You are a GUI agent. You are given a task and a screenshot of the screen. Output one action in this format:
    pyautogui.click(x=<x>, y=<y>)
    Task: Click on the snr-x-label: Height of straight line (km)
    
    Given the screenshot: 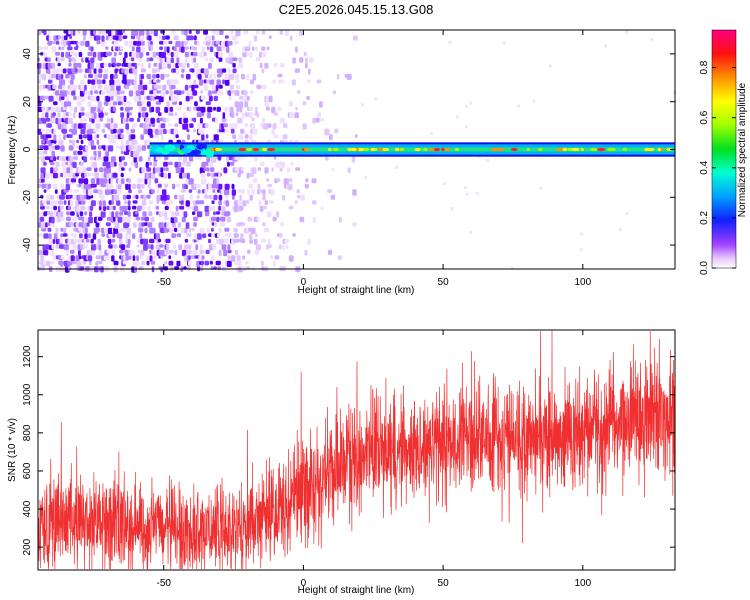 What is the action you would take?
    pyautogui.click(x=356, y=590)
    